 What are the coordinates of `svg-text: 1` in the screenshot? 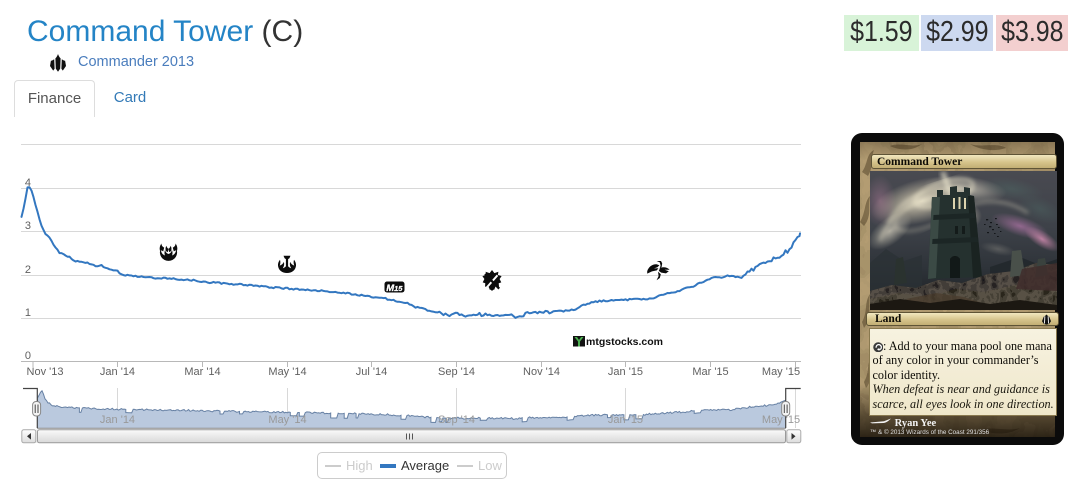 It's located at (28, 313).